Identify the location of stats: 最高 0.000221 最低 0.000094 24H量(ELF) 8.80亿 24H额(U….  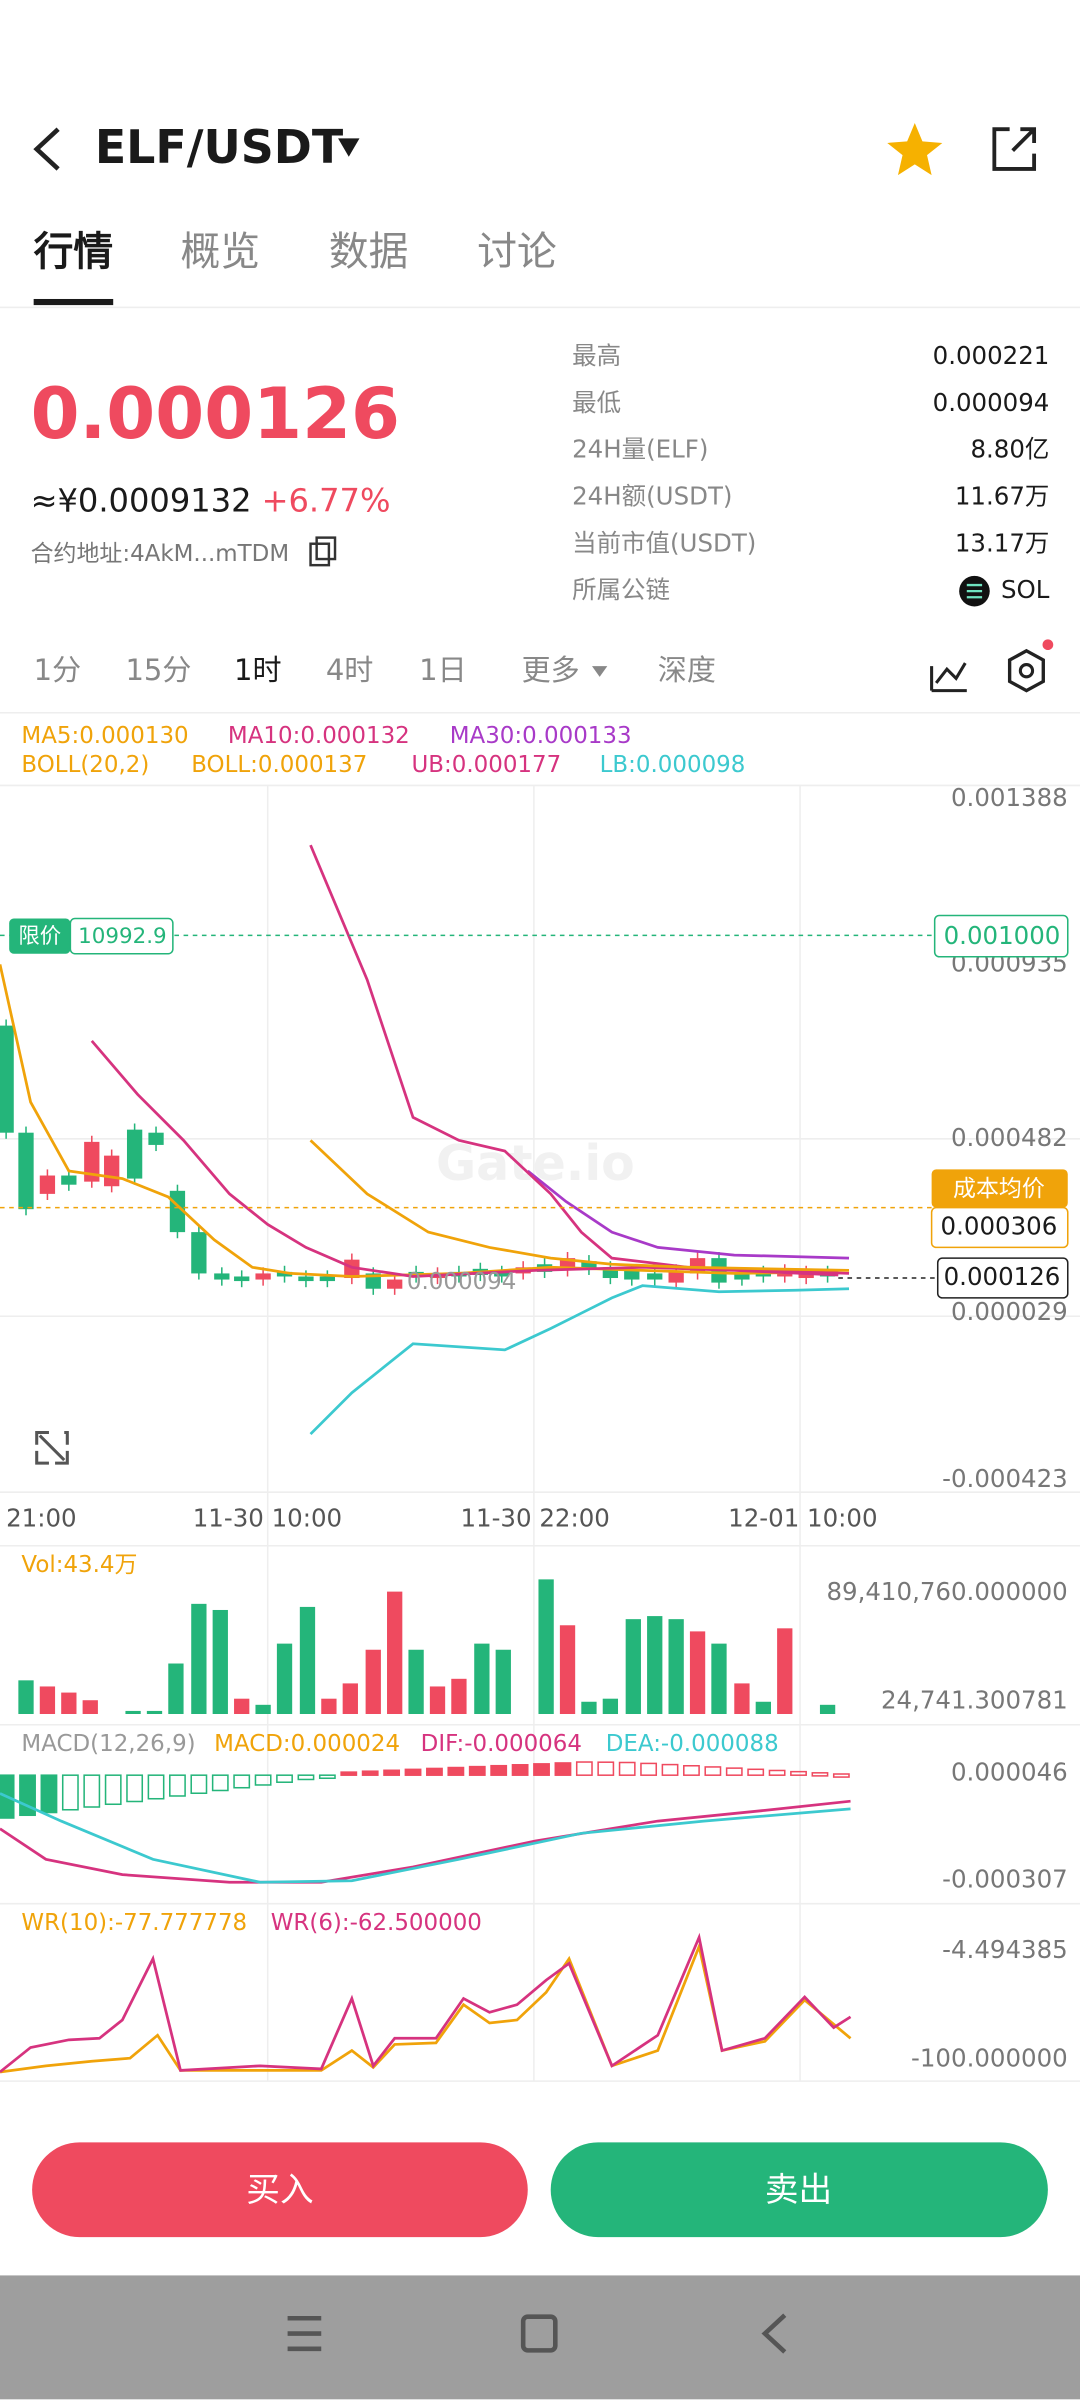
(811, 472).